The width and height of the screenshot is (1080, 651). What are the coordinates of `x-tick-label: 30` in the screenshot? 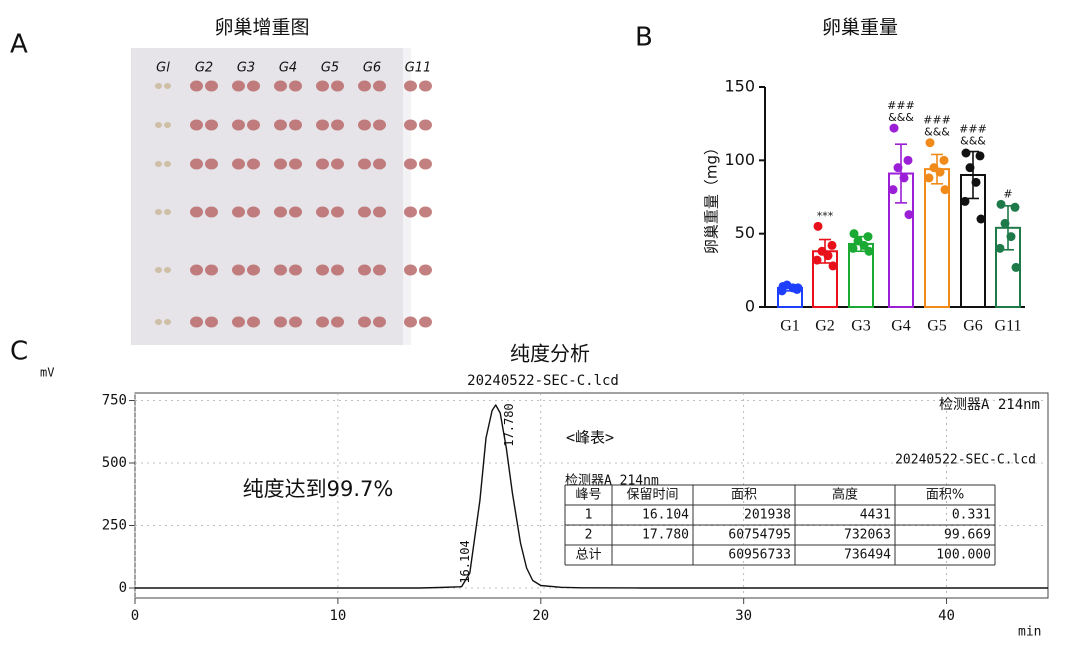 It's located at (743, 616).